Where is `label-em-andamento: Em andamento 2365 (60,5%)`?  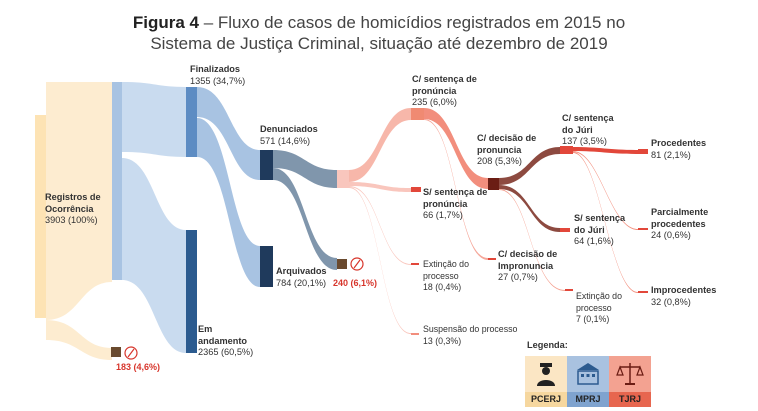
label-em-andamento: Em andamento 2365 (60,5%) is located at coordinates (225, 341).